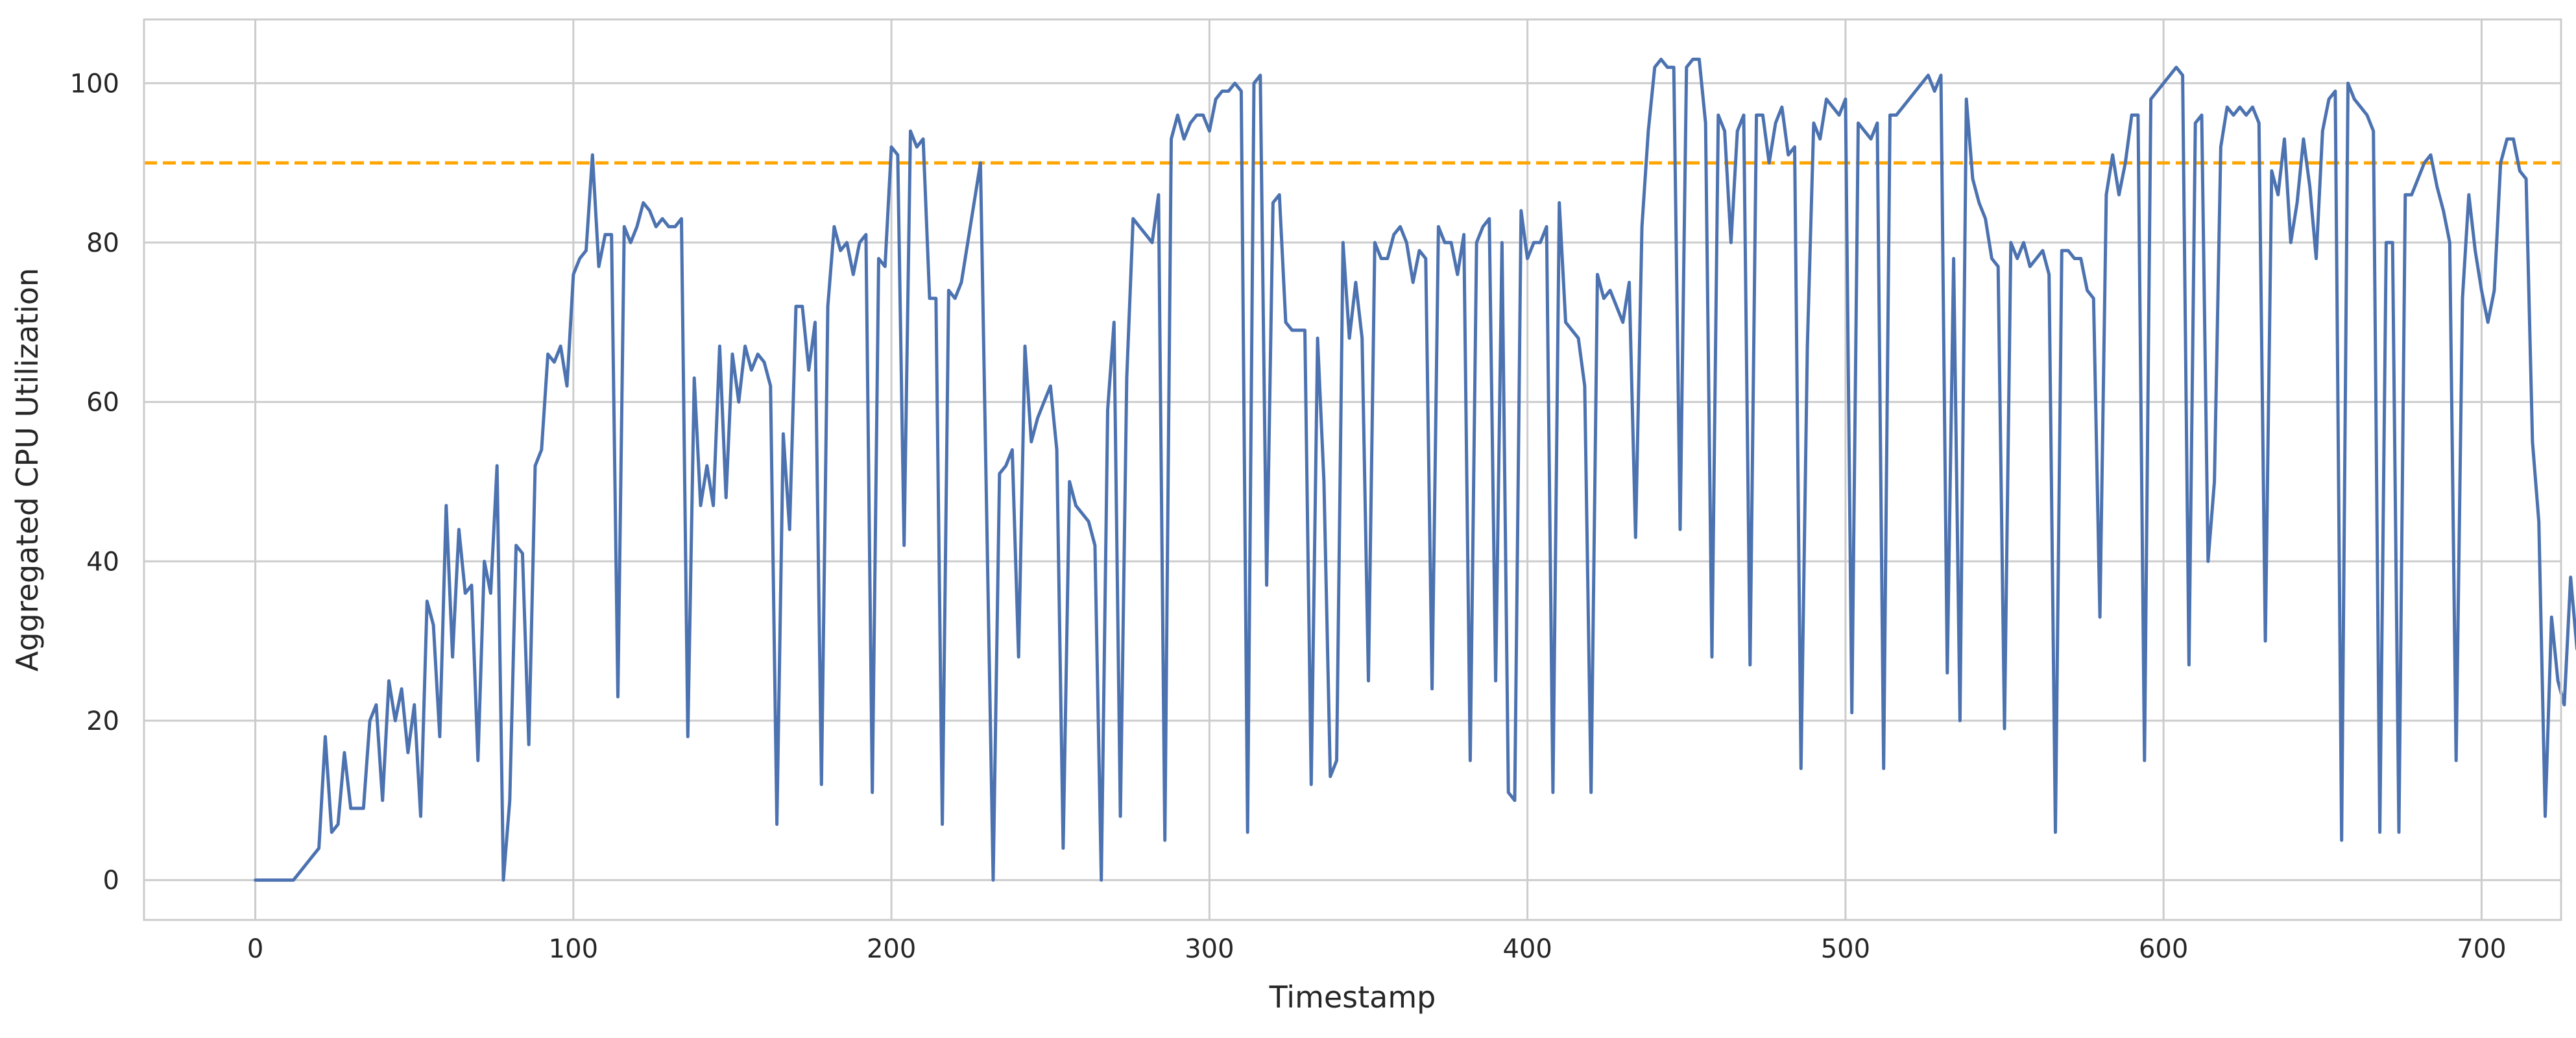  What do you see at coordinates (2163, 949) in the screenshot?
I see `x-tick-label: 600` at bounding box center [2163, 949].